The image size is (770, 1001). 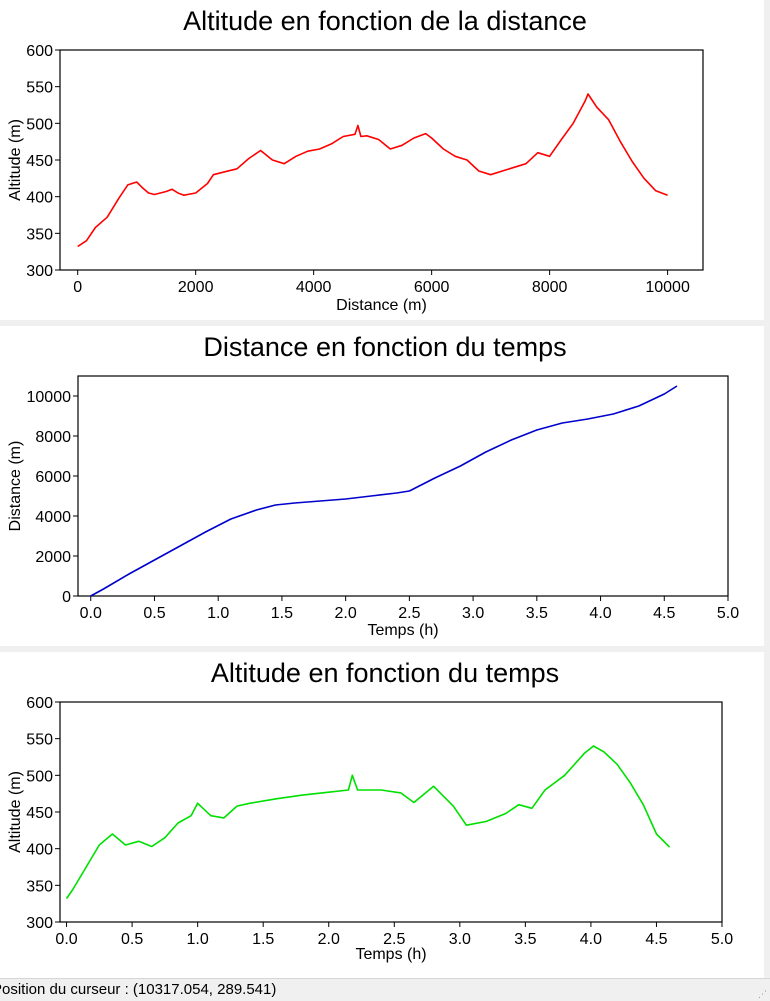 I want to click on x-tick-label: 8000, so click(x=550, y=287).